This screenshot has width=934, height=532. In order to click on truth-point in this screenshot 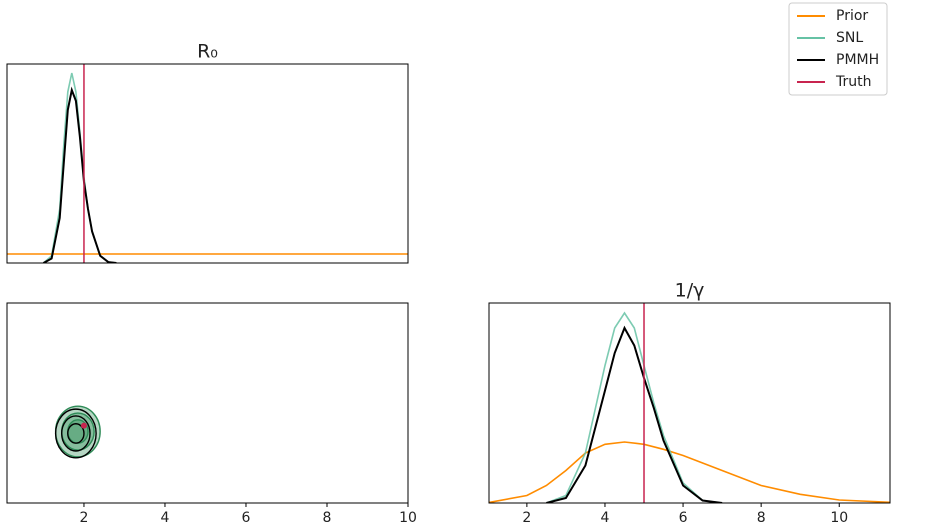, I will do `click(83, 425)`.